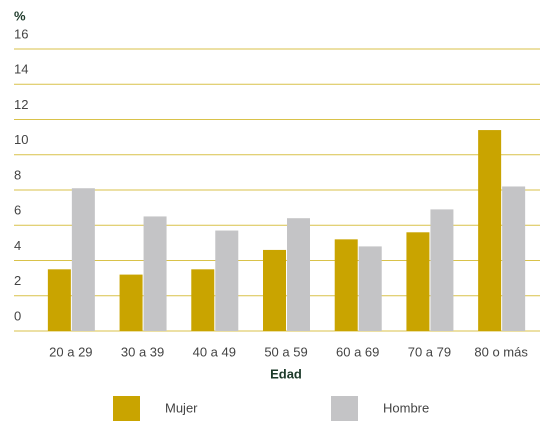 Image resolution: width=549 pixels, height=421 pixels. What do you see at coordinates (406, 407) in the screenshot?
I see `legend-label: Hombre` at bounding box center [406, 407].